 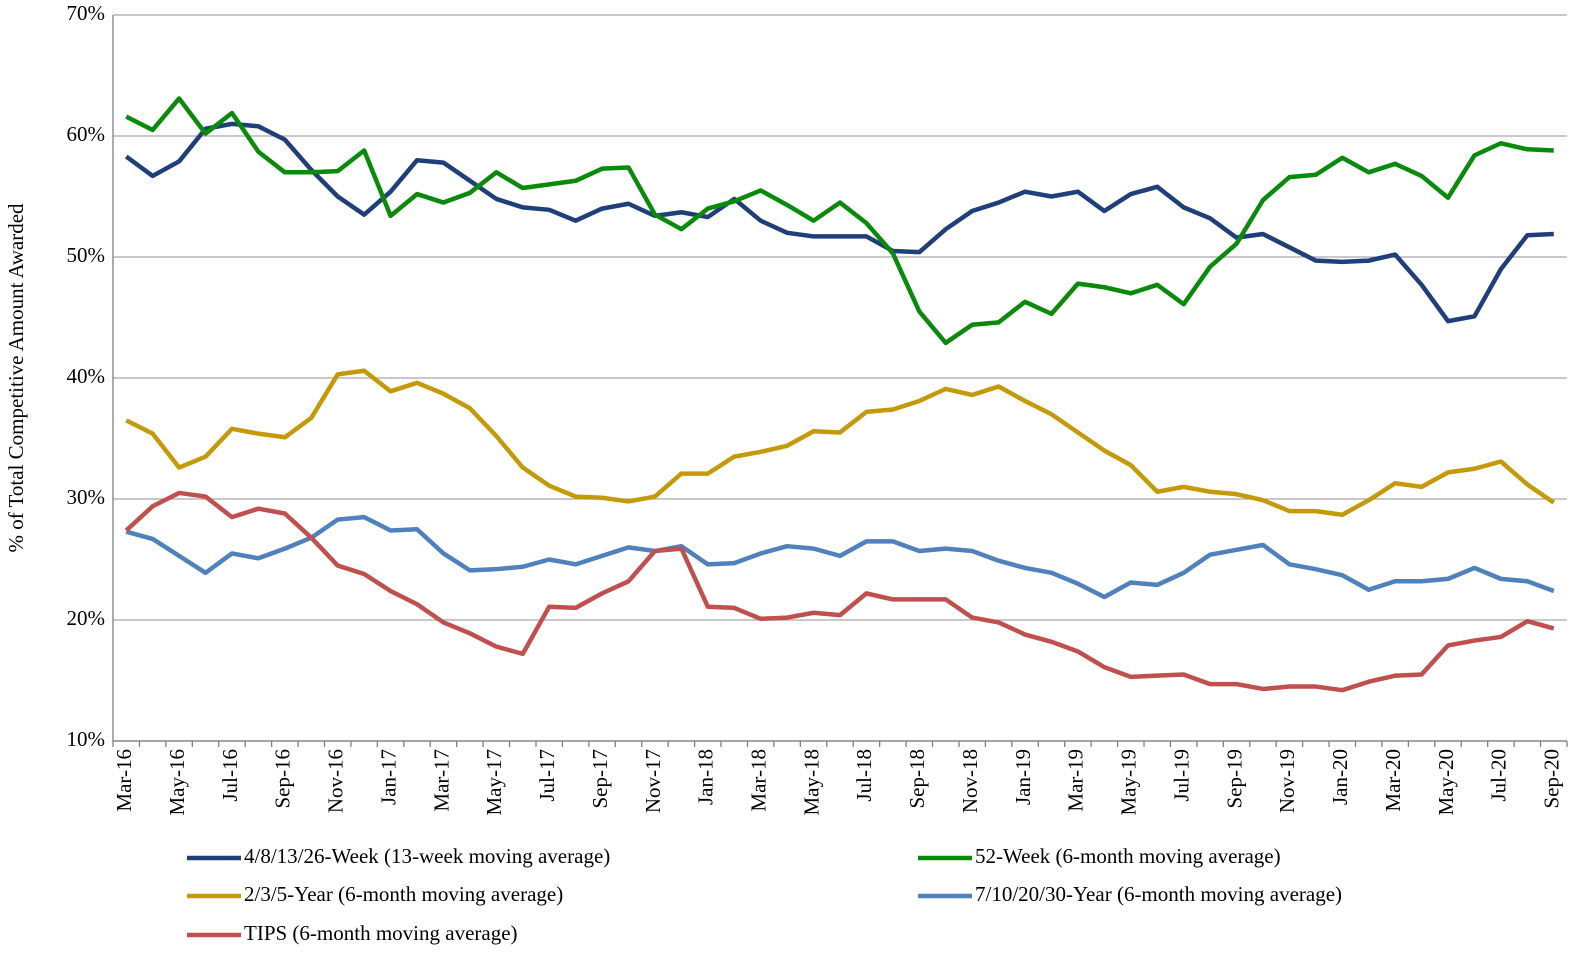 I want to click on x-tick-label: Jul-20, so click(x=1499, y=775).